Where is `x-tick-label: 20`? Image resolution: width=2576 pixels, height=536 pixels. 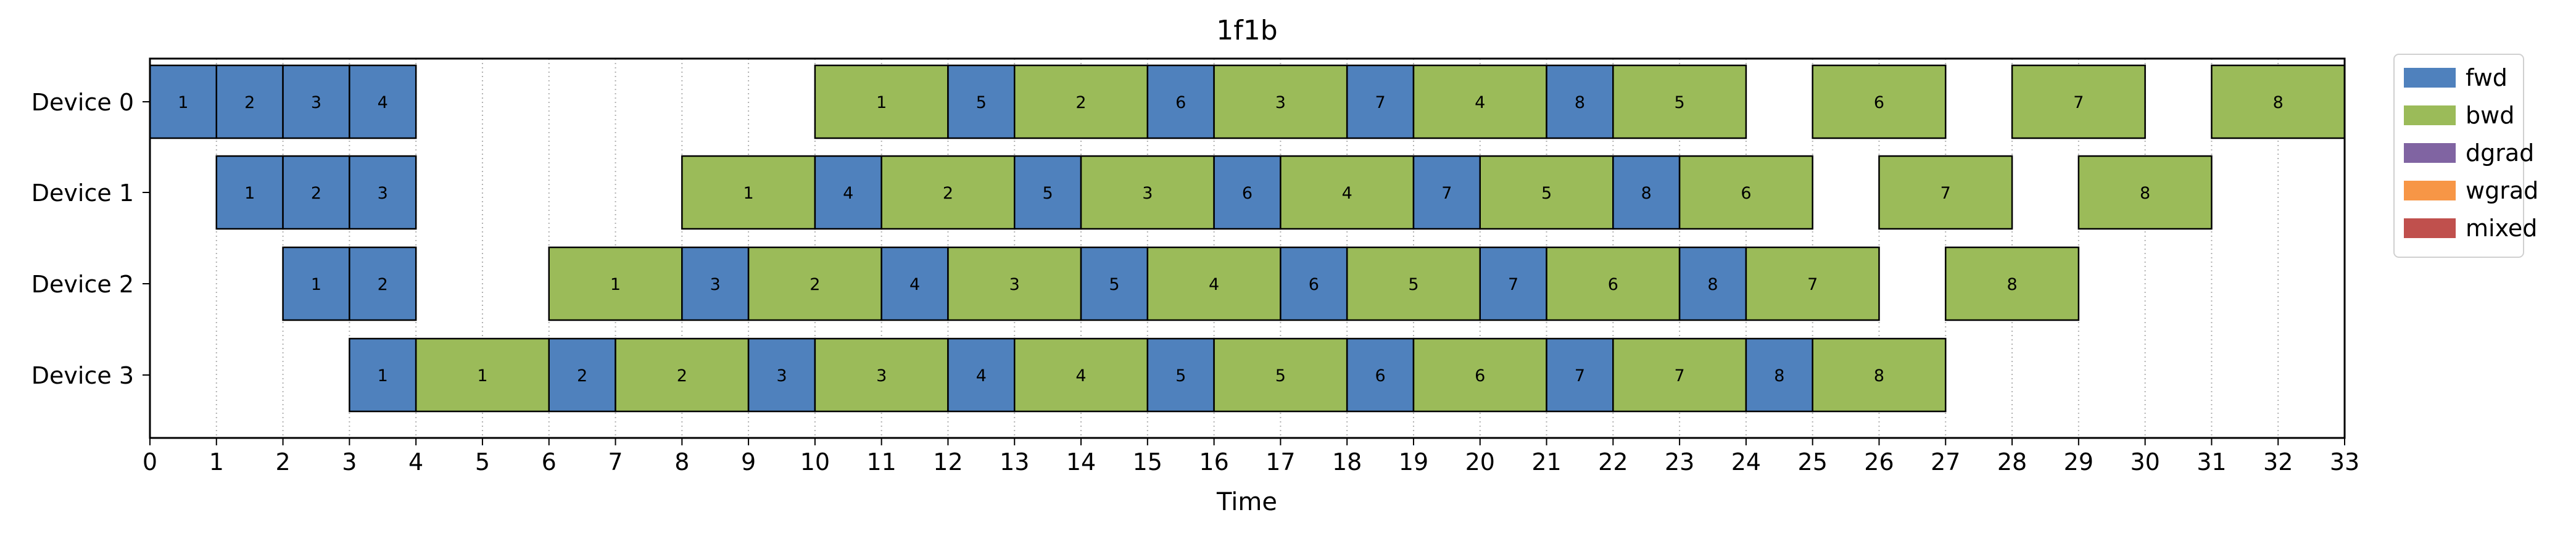 x-tick-label: 20 is located at coordinates (1480, 462).